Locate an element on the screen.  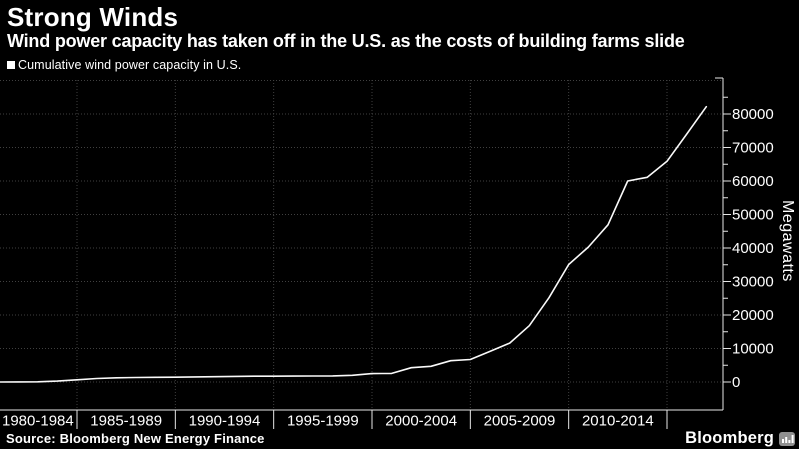
y-tick-label: 20000 is located at coordinates (753, 315).